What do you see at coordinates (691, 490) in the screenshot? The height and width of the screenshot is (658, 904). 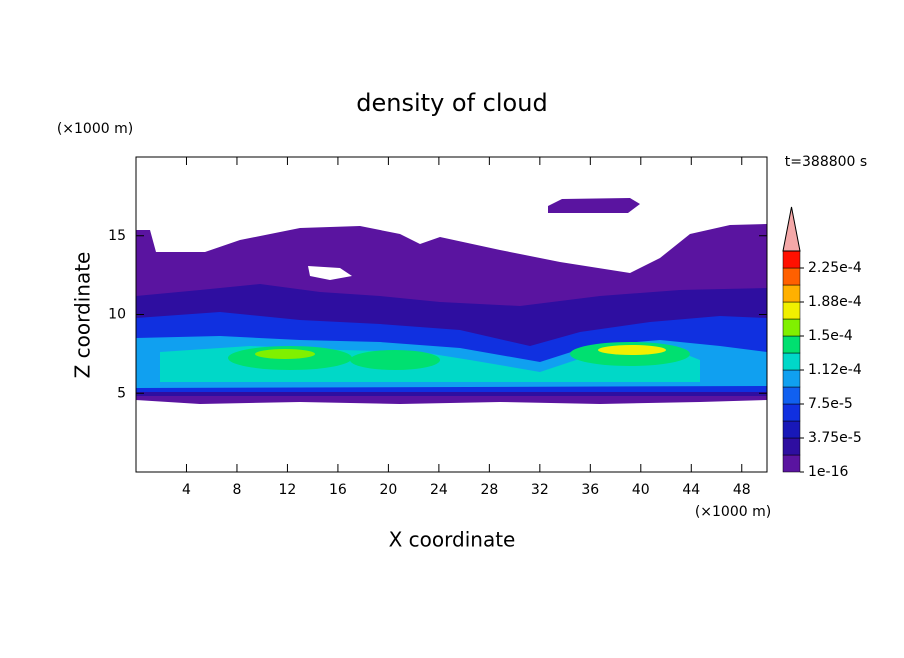 I see `x-tick-label: 44` at bounding box center [691, 490].